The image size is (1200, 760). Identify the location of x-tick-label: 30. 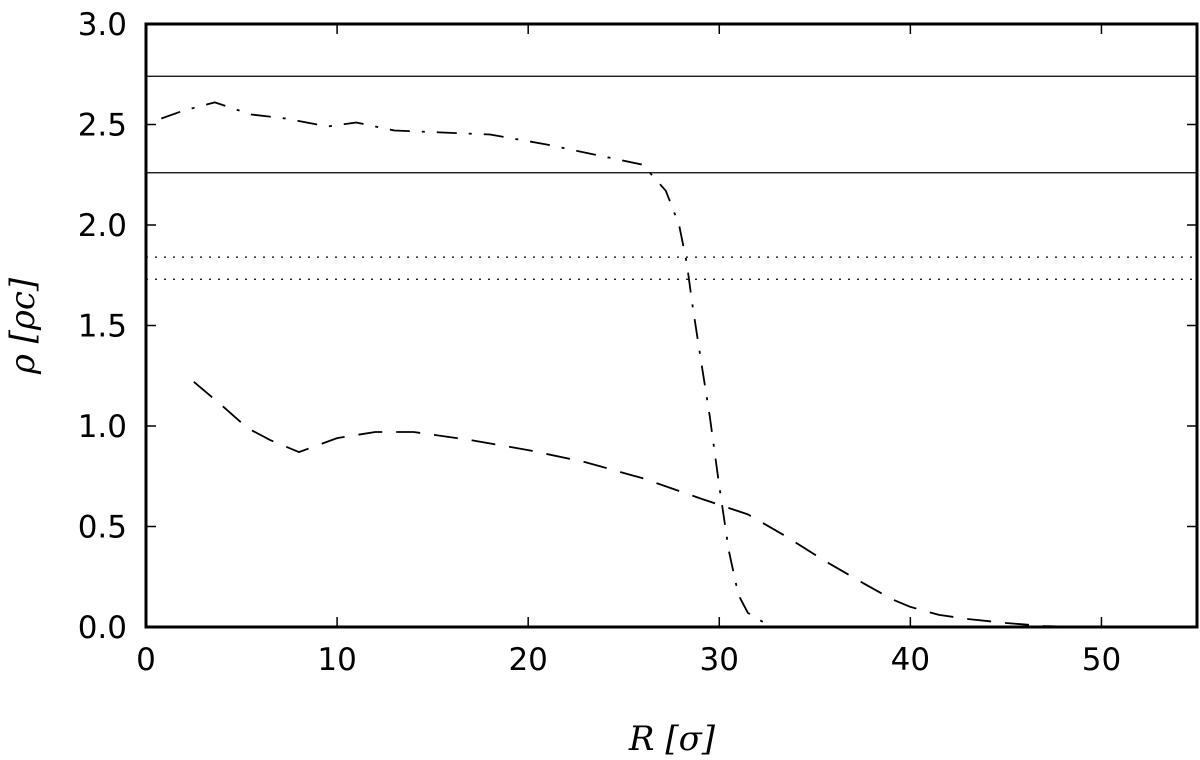
(719, 660).